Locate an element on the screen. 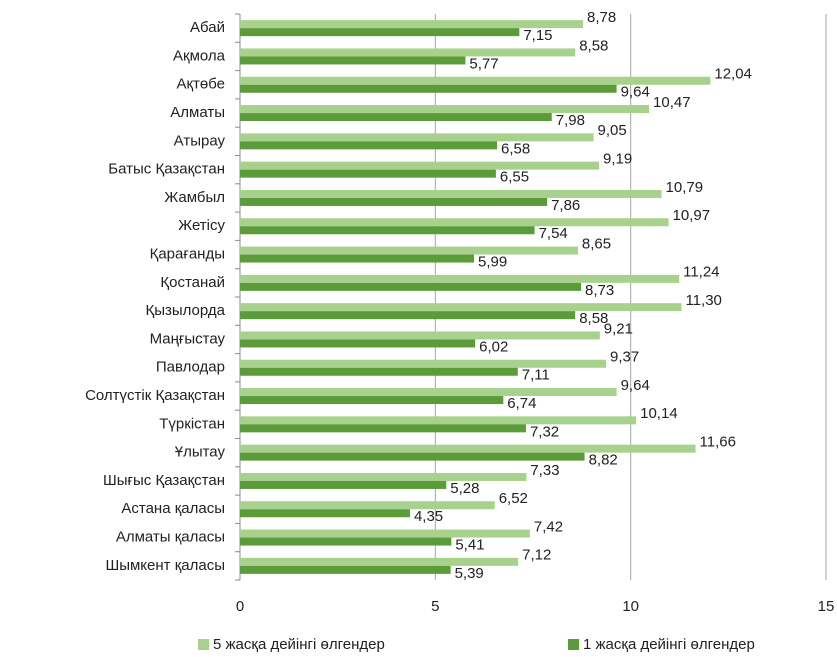  x-tick-label: 5 is located at coordinates (435, 606).